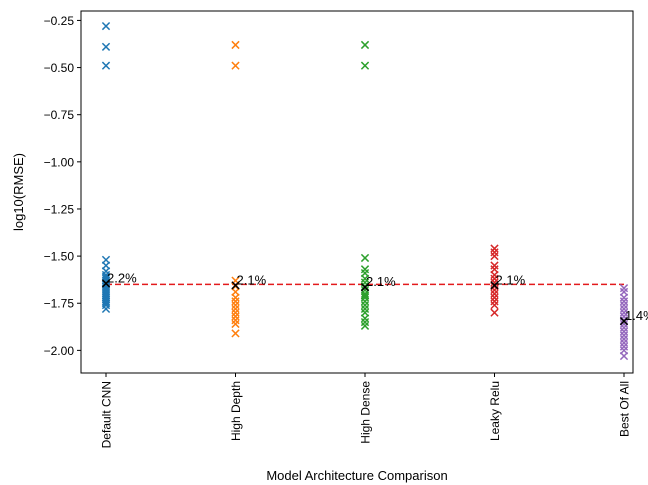 The image size is (648, 485). What do you see at coordinates (122, 277) in the screenshot?
I see `mean-label: 2.2%` at bounding box center [122, 277].